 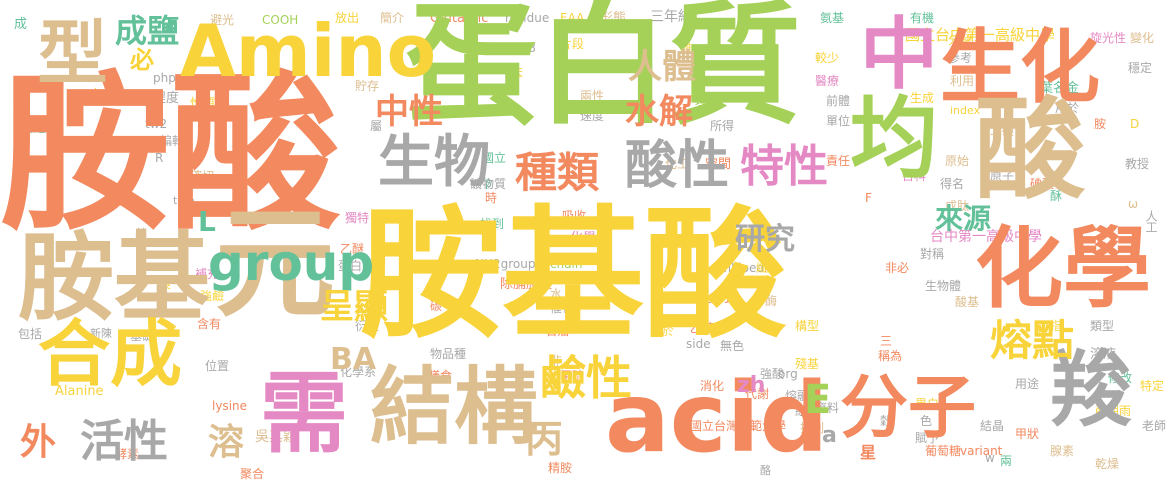 What do you see at coordinates (357, 218) in the screenshot?
I see `small-word: 獨特` at bounding box center [357, 218].